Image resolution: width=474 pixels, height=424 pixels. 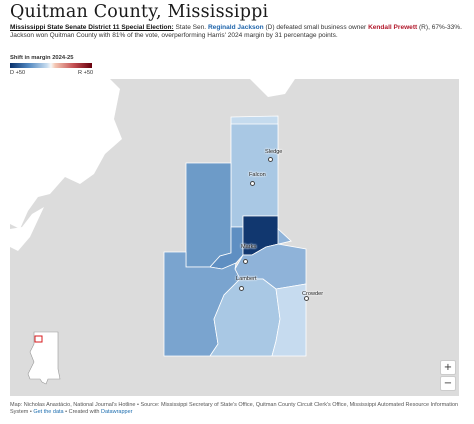 I want to click on inset-highlight-box, so click(x=38, y=339).